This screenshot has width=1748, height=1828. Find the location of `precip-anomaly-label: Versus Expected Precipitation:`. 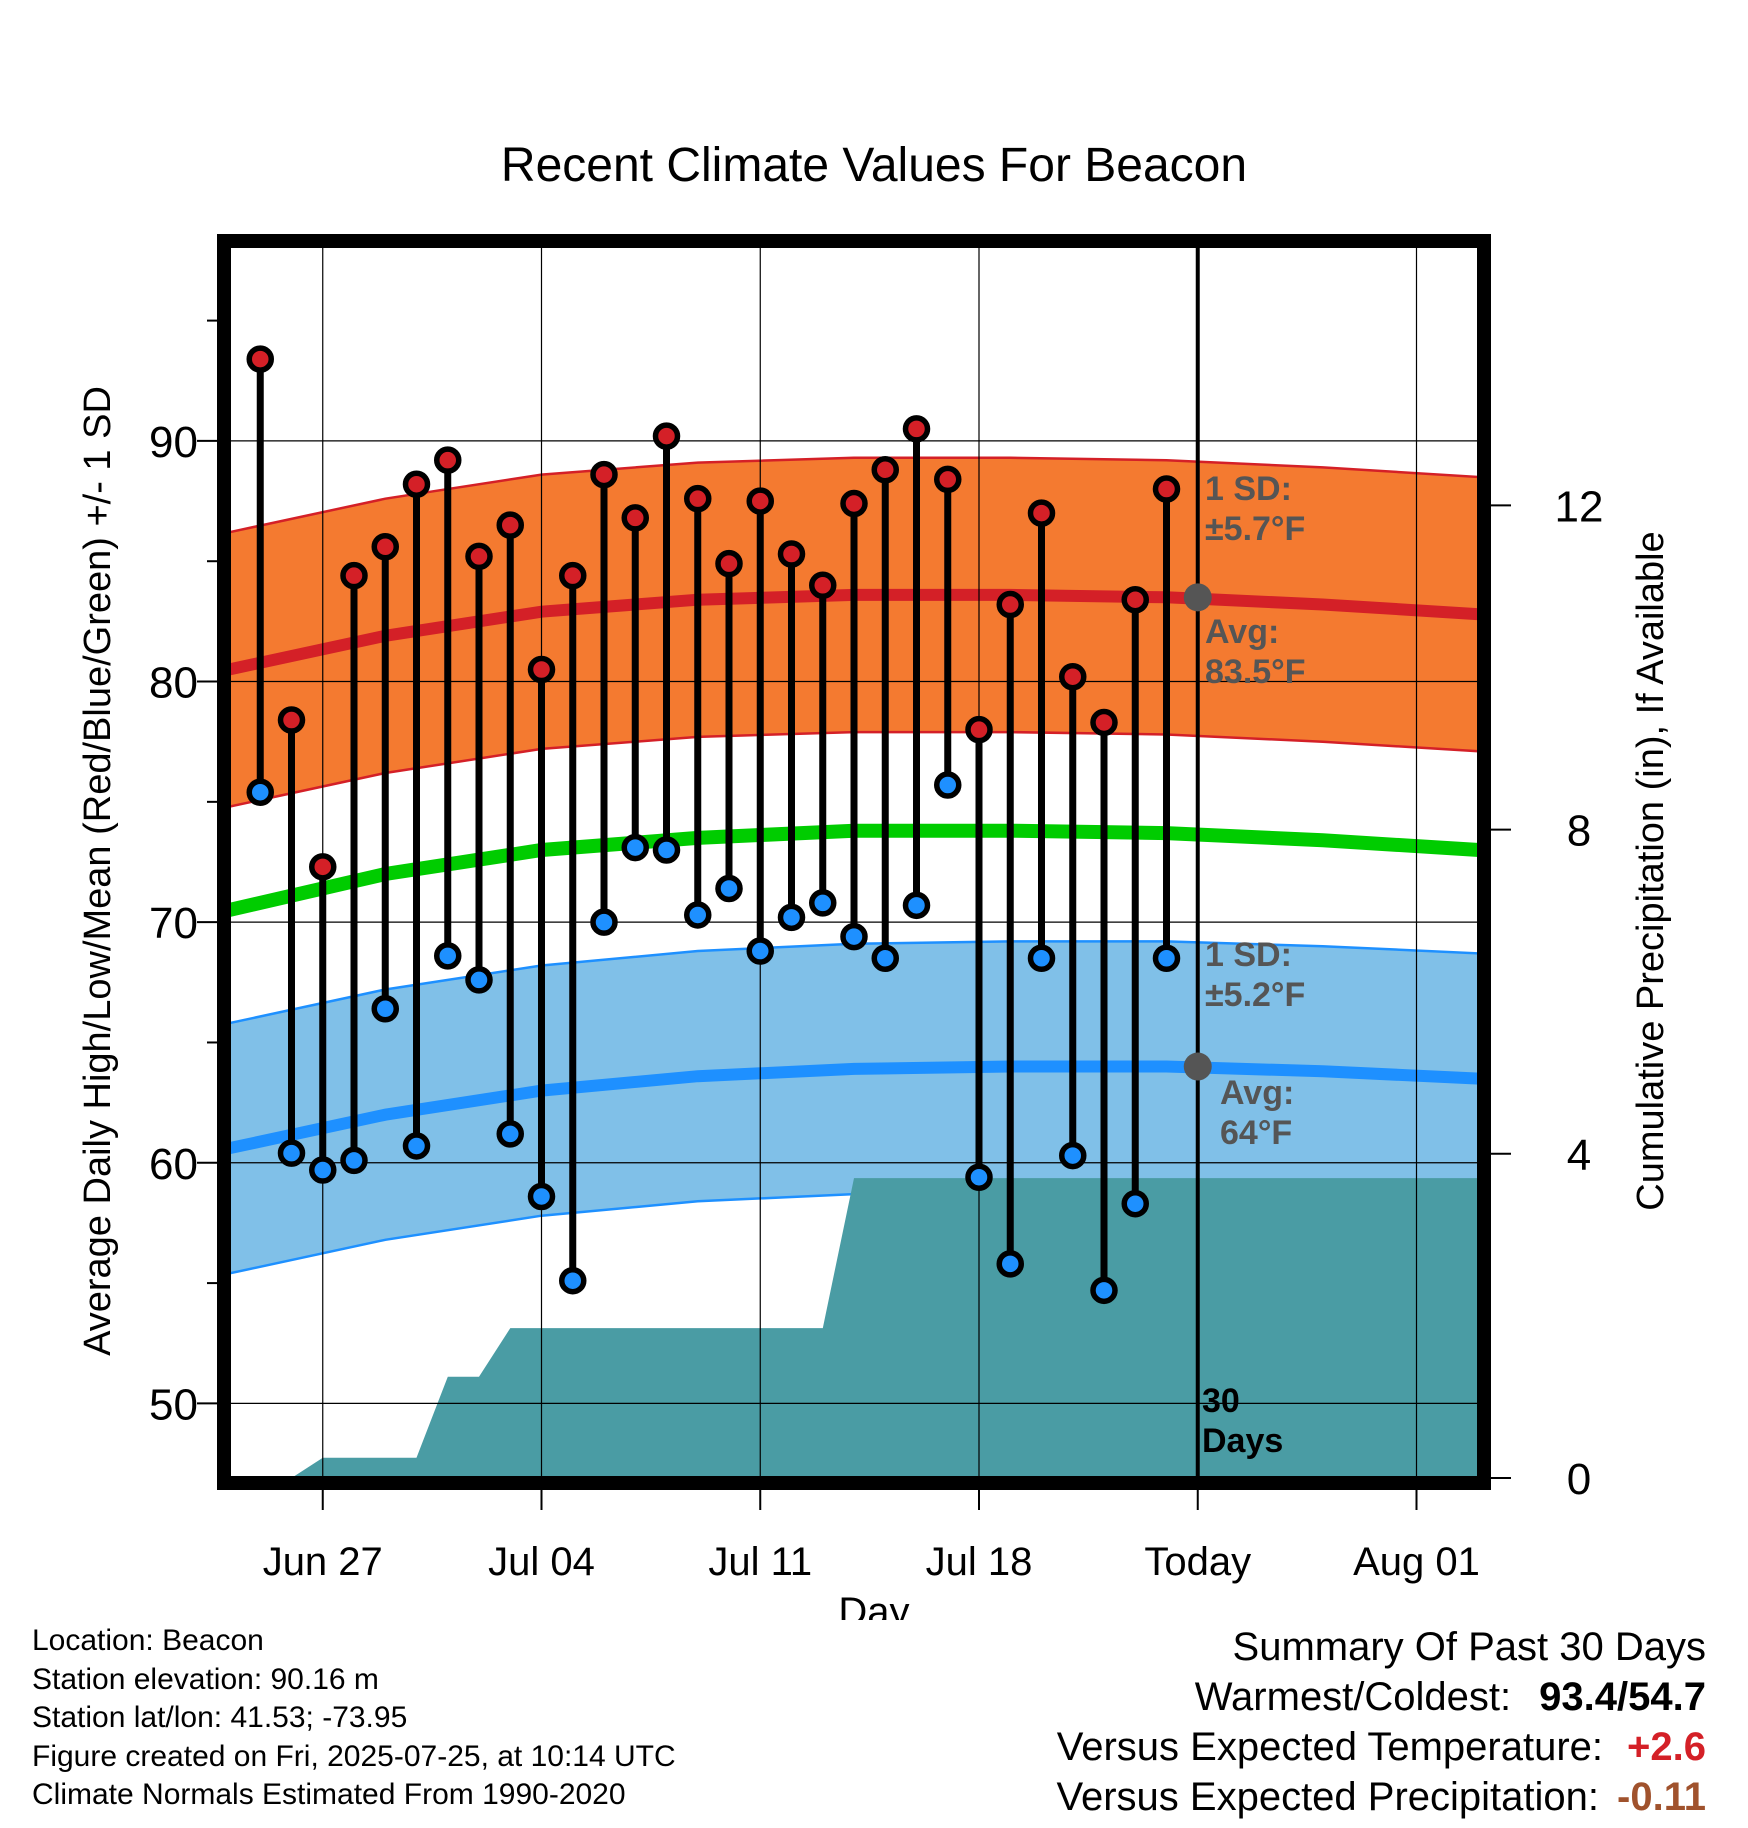

precip-anomaly-label: Versus Expected Precipitation: is located at coordinates (1328, 1797).